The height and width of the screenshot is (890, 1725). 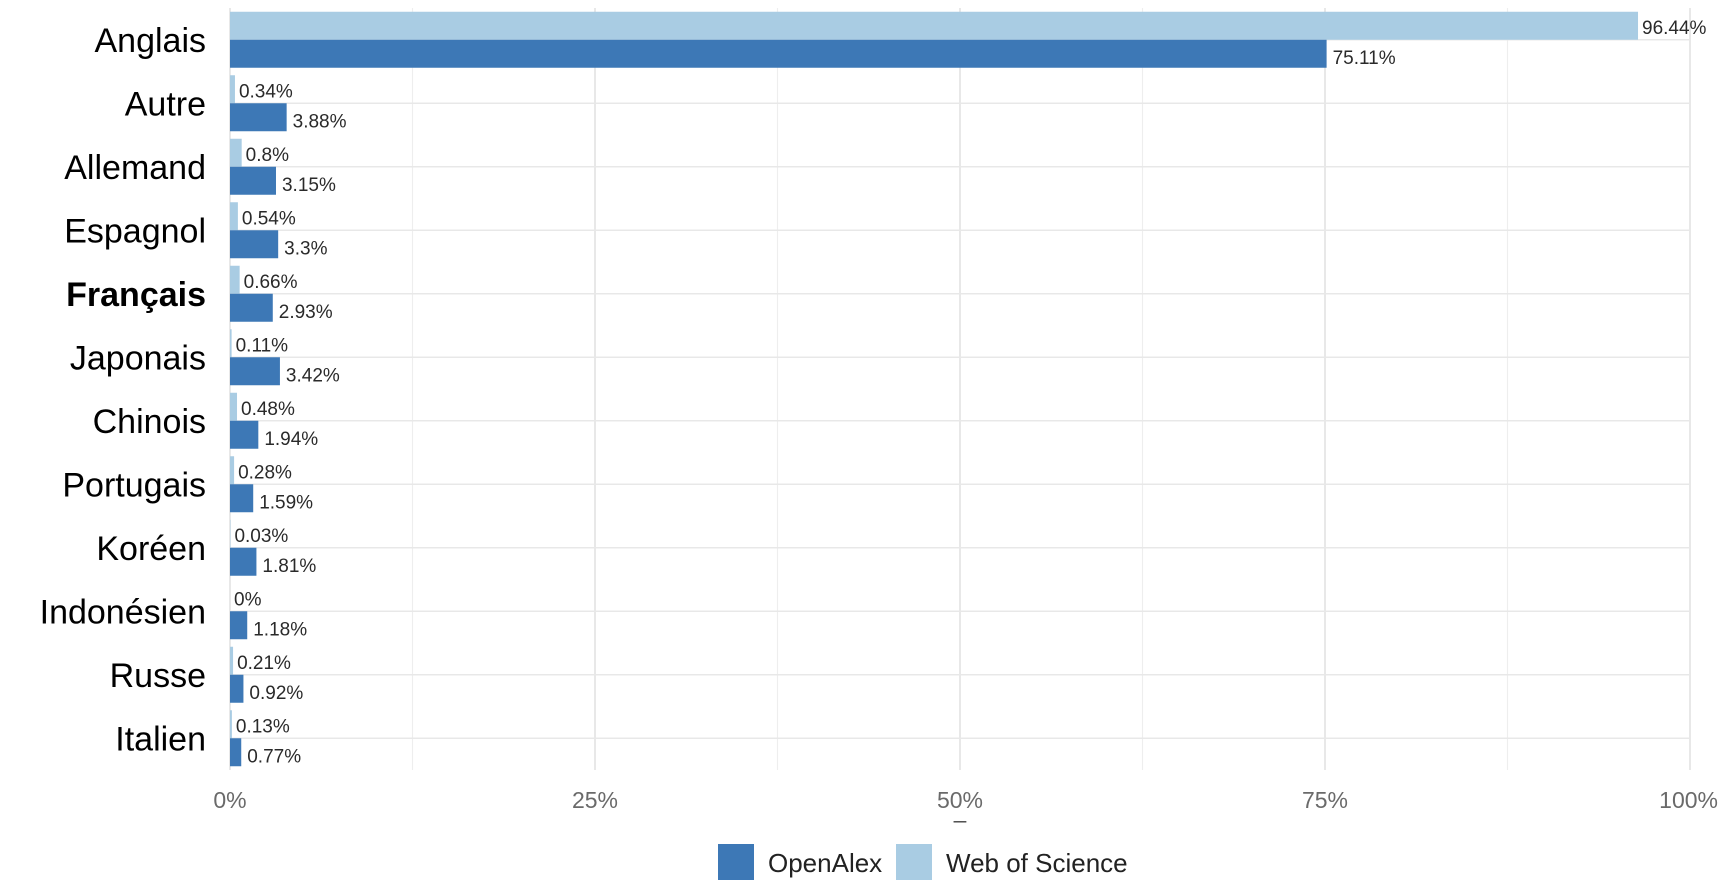 I want to click on category-label: Autre, so click(x=165, y=104).